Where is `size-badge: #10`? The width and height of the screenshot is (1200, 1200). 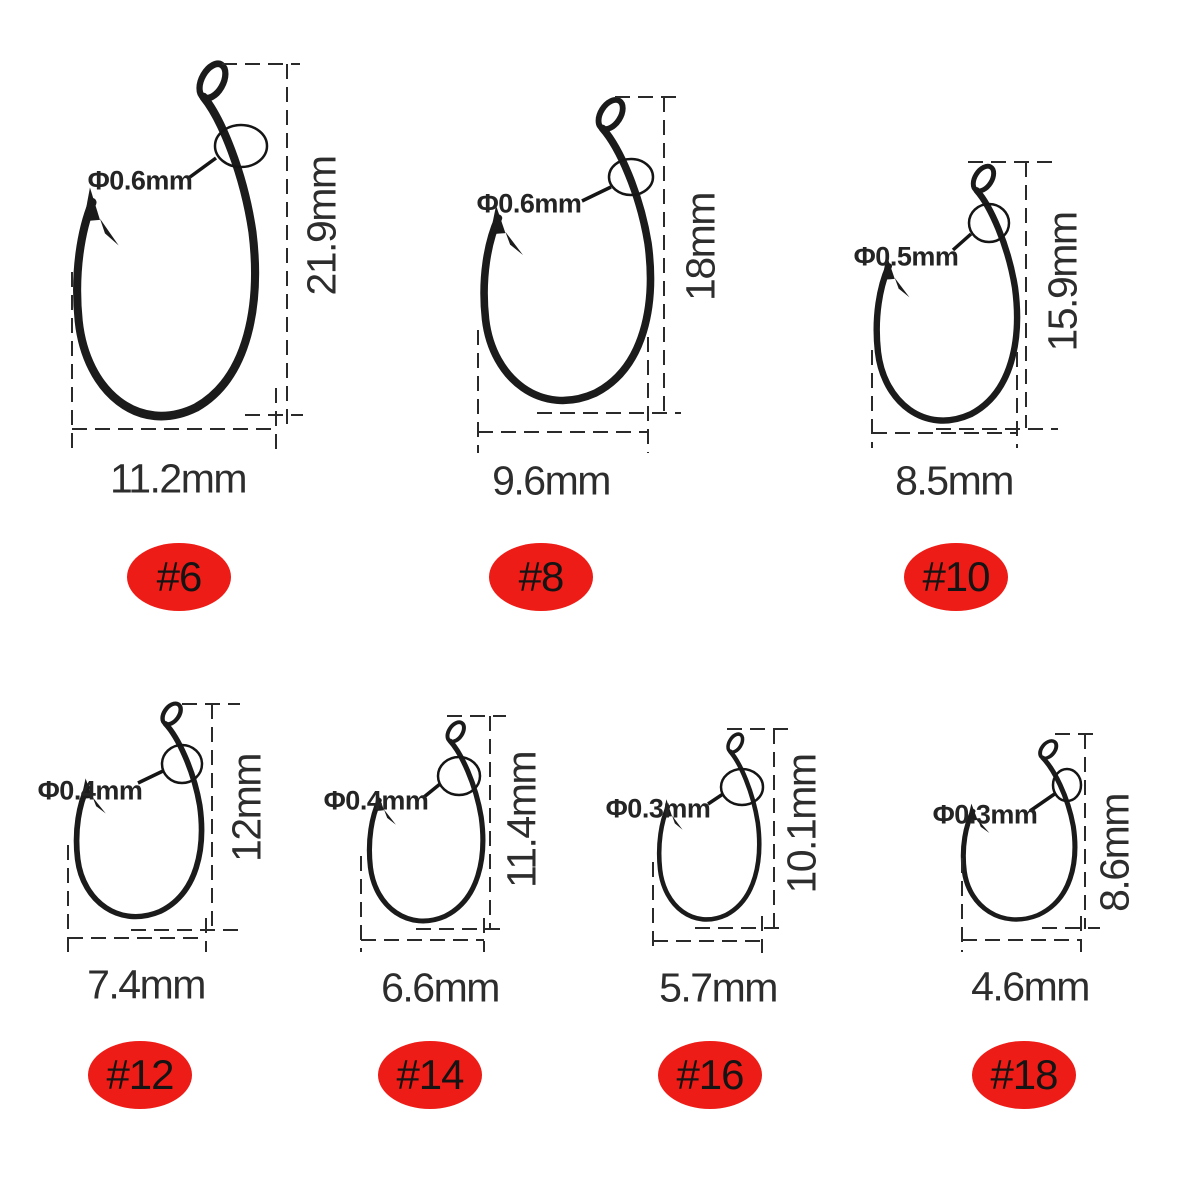
size-badge: #10 is located at coordinates (956, 577).